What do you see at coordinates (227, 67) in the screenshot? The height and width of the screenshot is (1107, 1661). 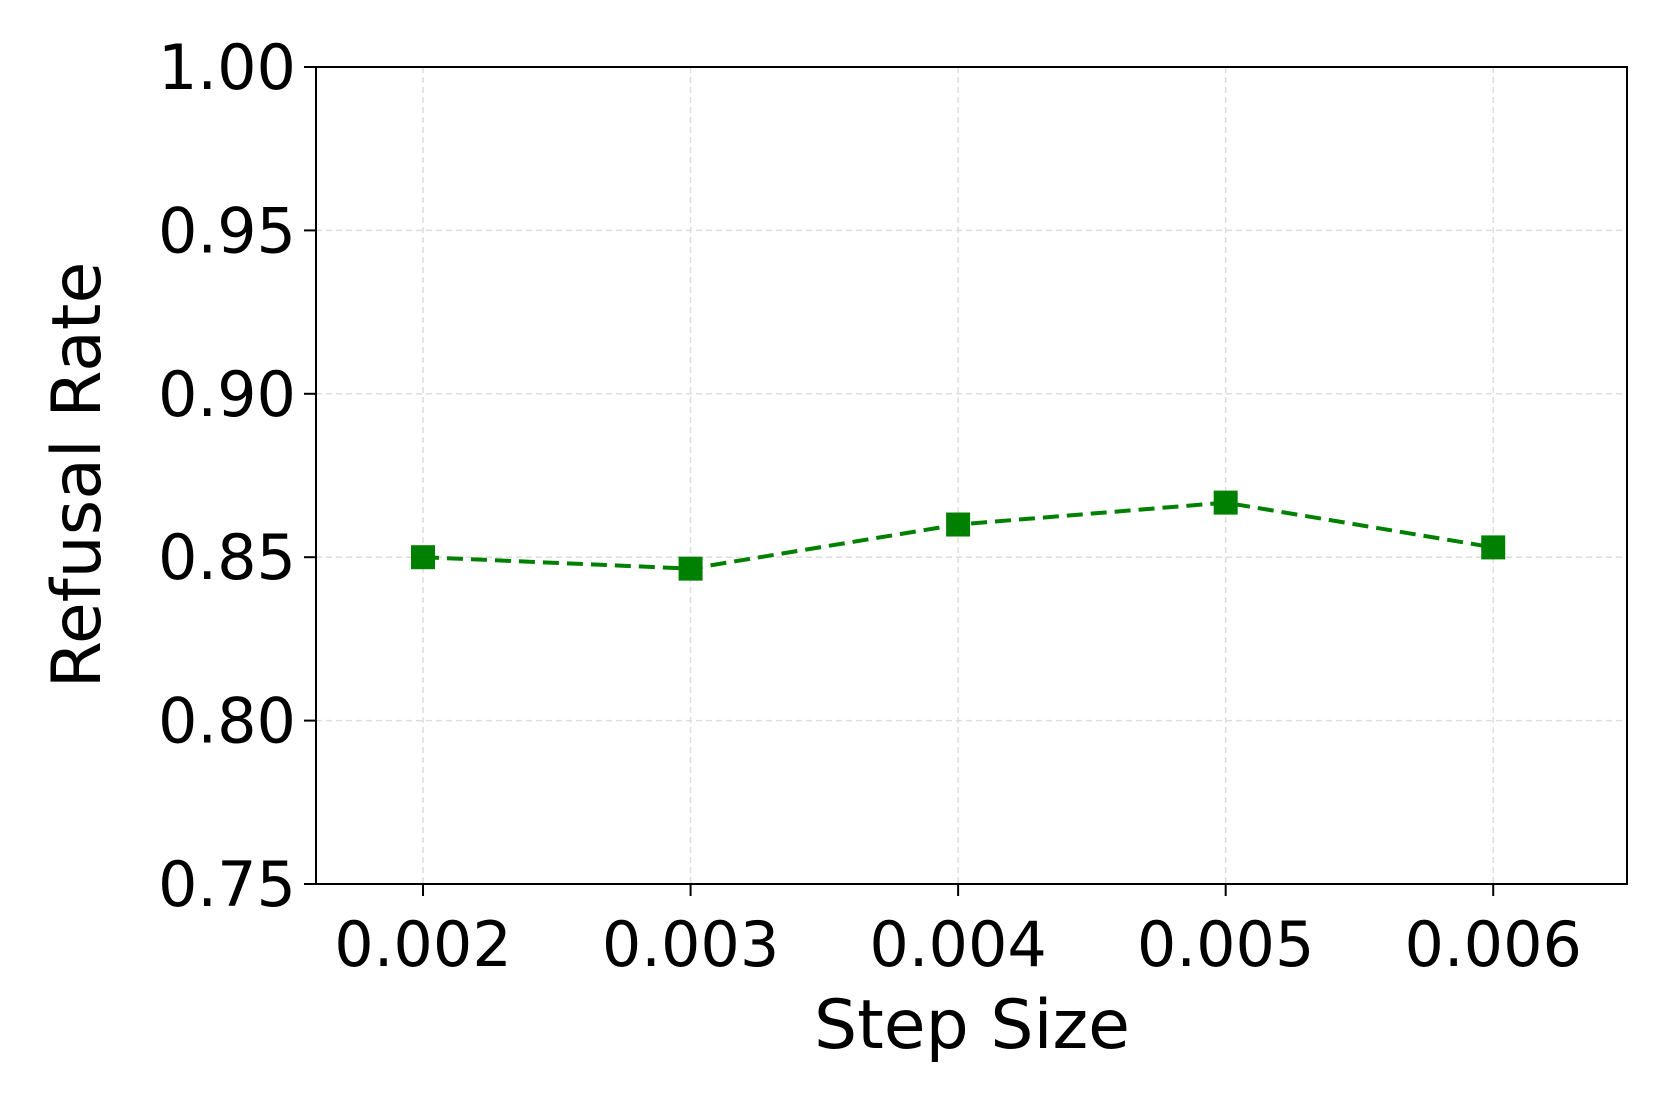 I see `y-tick-label: 1.00` at bounding box center [227, 67].